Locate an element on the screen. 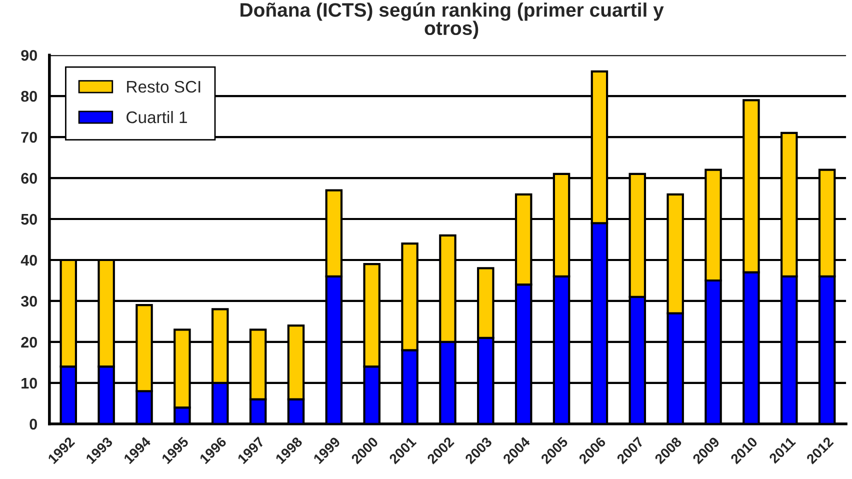  y-tick-label: 10 is located at coordinates (29, 383).